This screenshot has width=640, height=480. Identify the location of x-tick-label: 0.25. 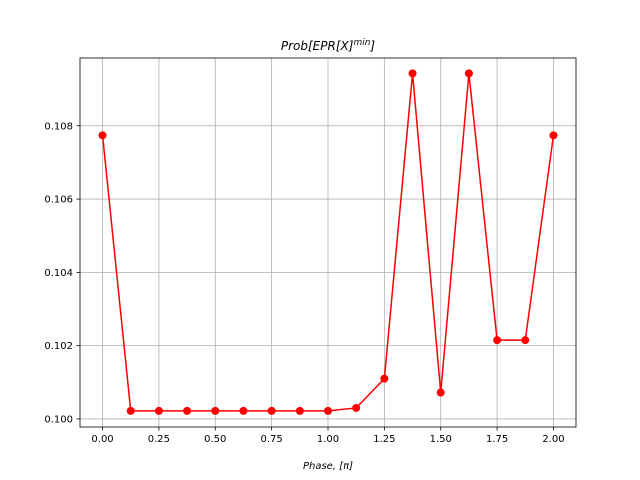
(159, 439).